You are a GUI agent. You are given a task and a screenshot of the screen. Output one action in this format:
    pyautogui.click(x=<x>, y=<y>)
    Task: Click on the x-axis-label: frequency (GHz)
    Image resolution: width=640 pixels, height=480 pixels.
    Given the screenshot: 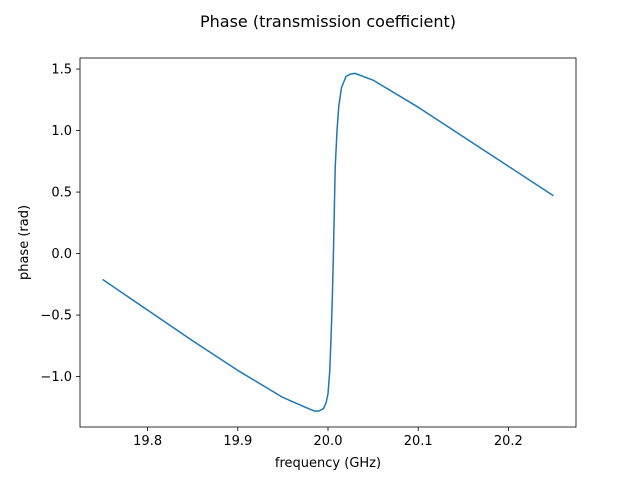 What is the action you would take?
    pyautogui.click(x=328, y=463)
    